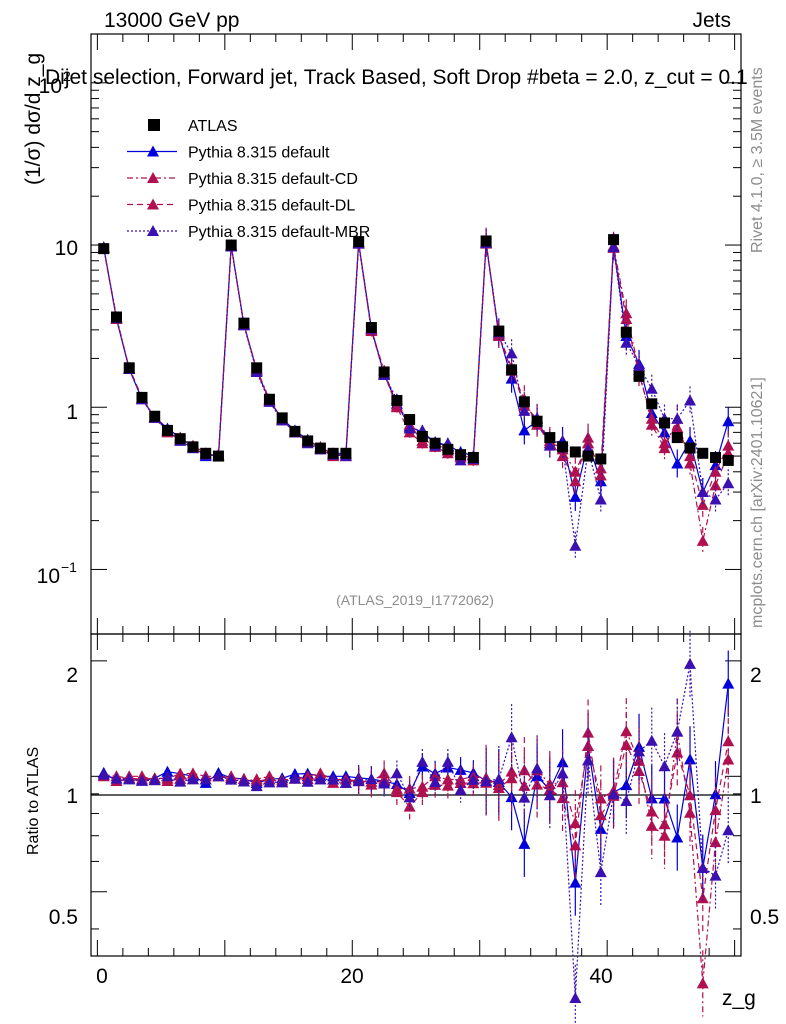 The height and width of the screenshot is (1024, 786). I want to click on x-tick-label-20: 20, so click(351, 976).